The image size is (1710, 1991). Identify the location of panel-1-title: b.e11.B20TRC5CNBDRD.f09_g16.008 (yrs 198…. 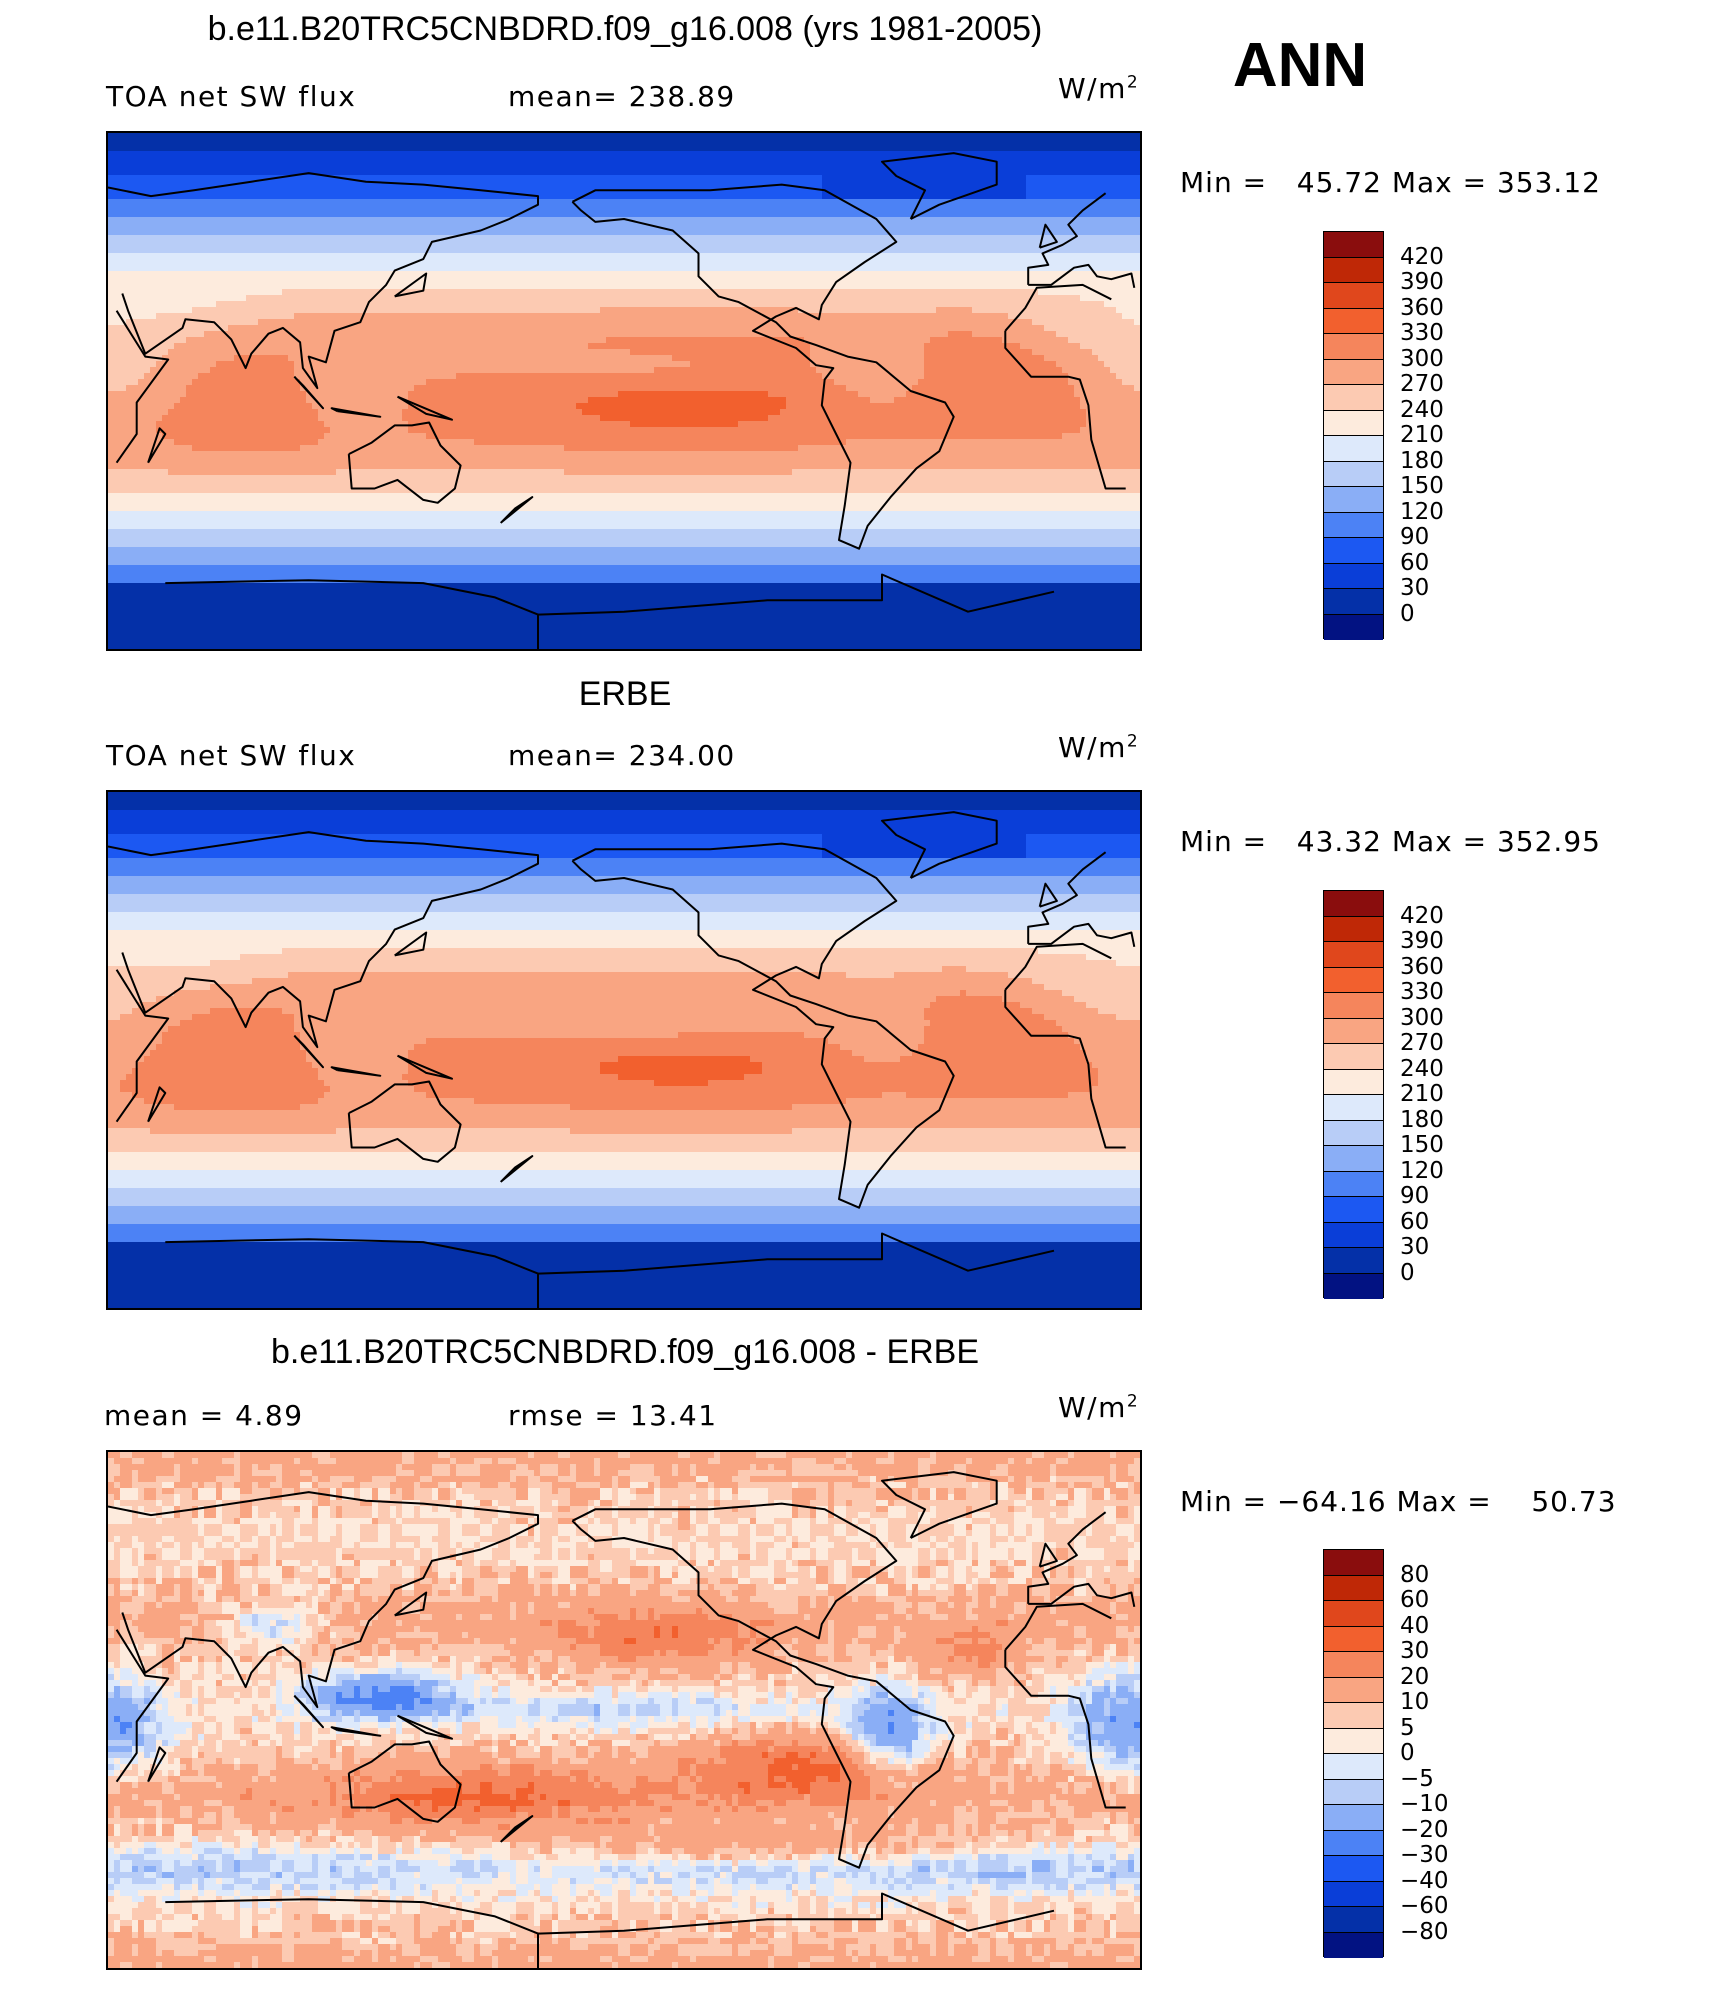
(625, 29).